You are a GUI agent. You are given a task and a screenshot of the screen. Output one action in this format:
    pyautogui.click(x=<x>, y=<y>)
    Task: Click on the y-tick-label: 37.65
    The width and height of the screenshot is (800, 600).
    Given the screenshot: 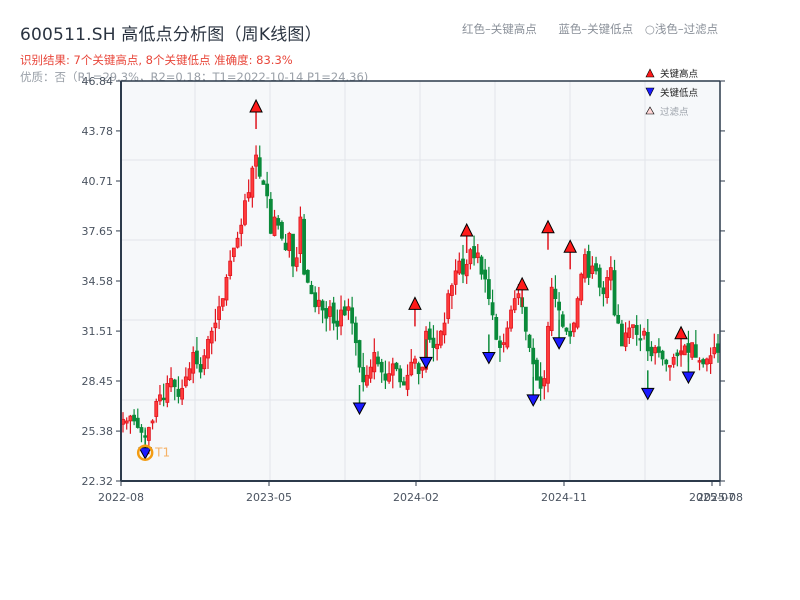 What is the action you would take?
    pyautogui.click(x=98, y=231)
    